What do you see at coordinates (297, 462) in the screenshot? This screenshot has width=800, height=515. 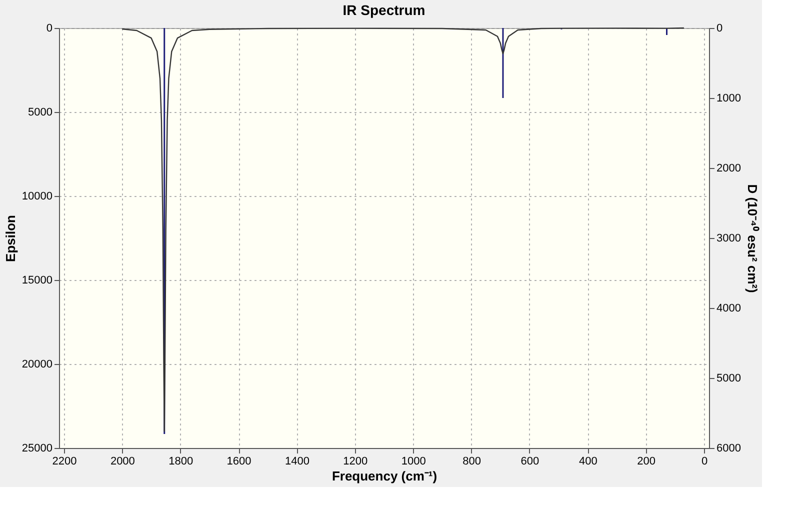 I see `x-tick-label: 1400` at bounding box center [297, 462].